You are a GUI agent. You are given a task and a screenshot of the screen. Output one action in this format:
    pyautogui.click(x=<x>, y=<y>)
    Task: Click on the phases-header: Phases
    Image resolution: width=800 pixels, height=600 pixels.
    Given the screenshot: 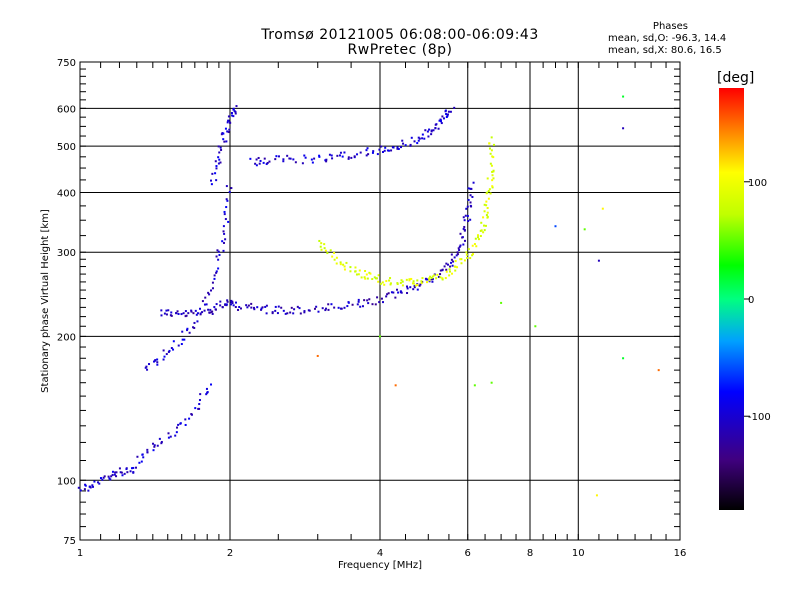 What is the action you would take?
    pyautogui.click(x=670, y=26)
    